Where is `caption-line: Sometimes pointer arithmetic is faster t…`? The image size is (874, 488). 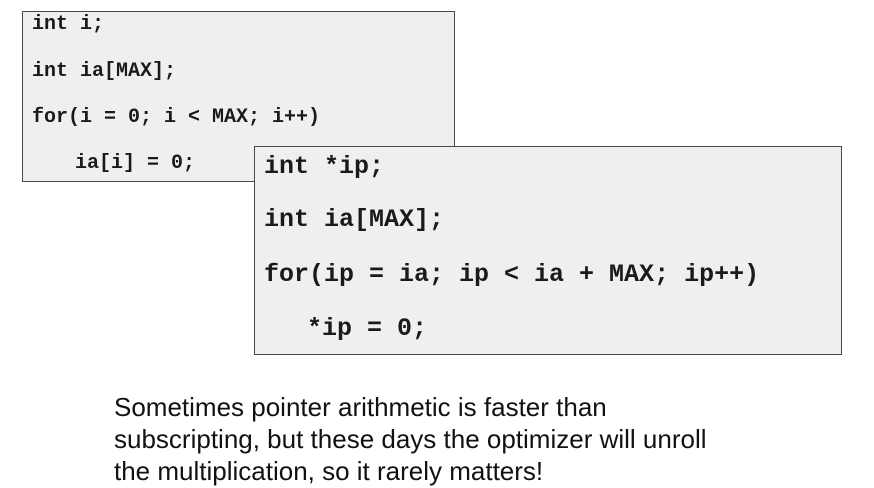 caption-line: Sometimes pointer arithmetic is faster t… is located at coordinates (360, 407).